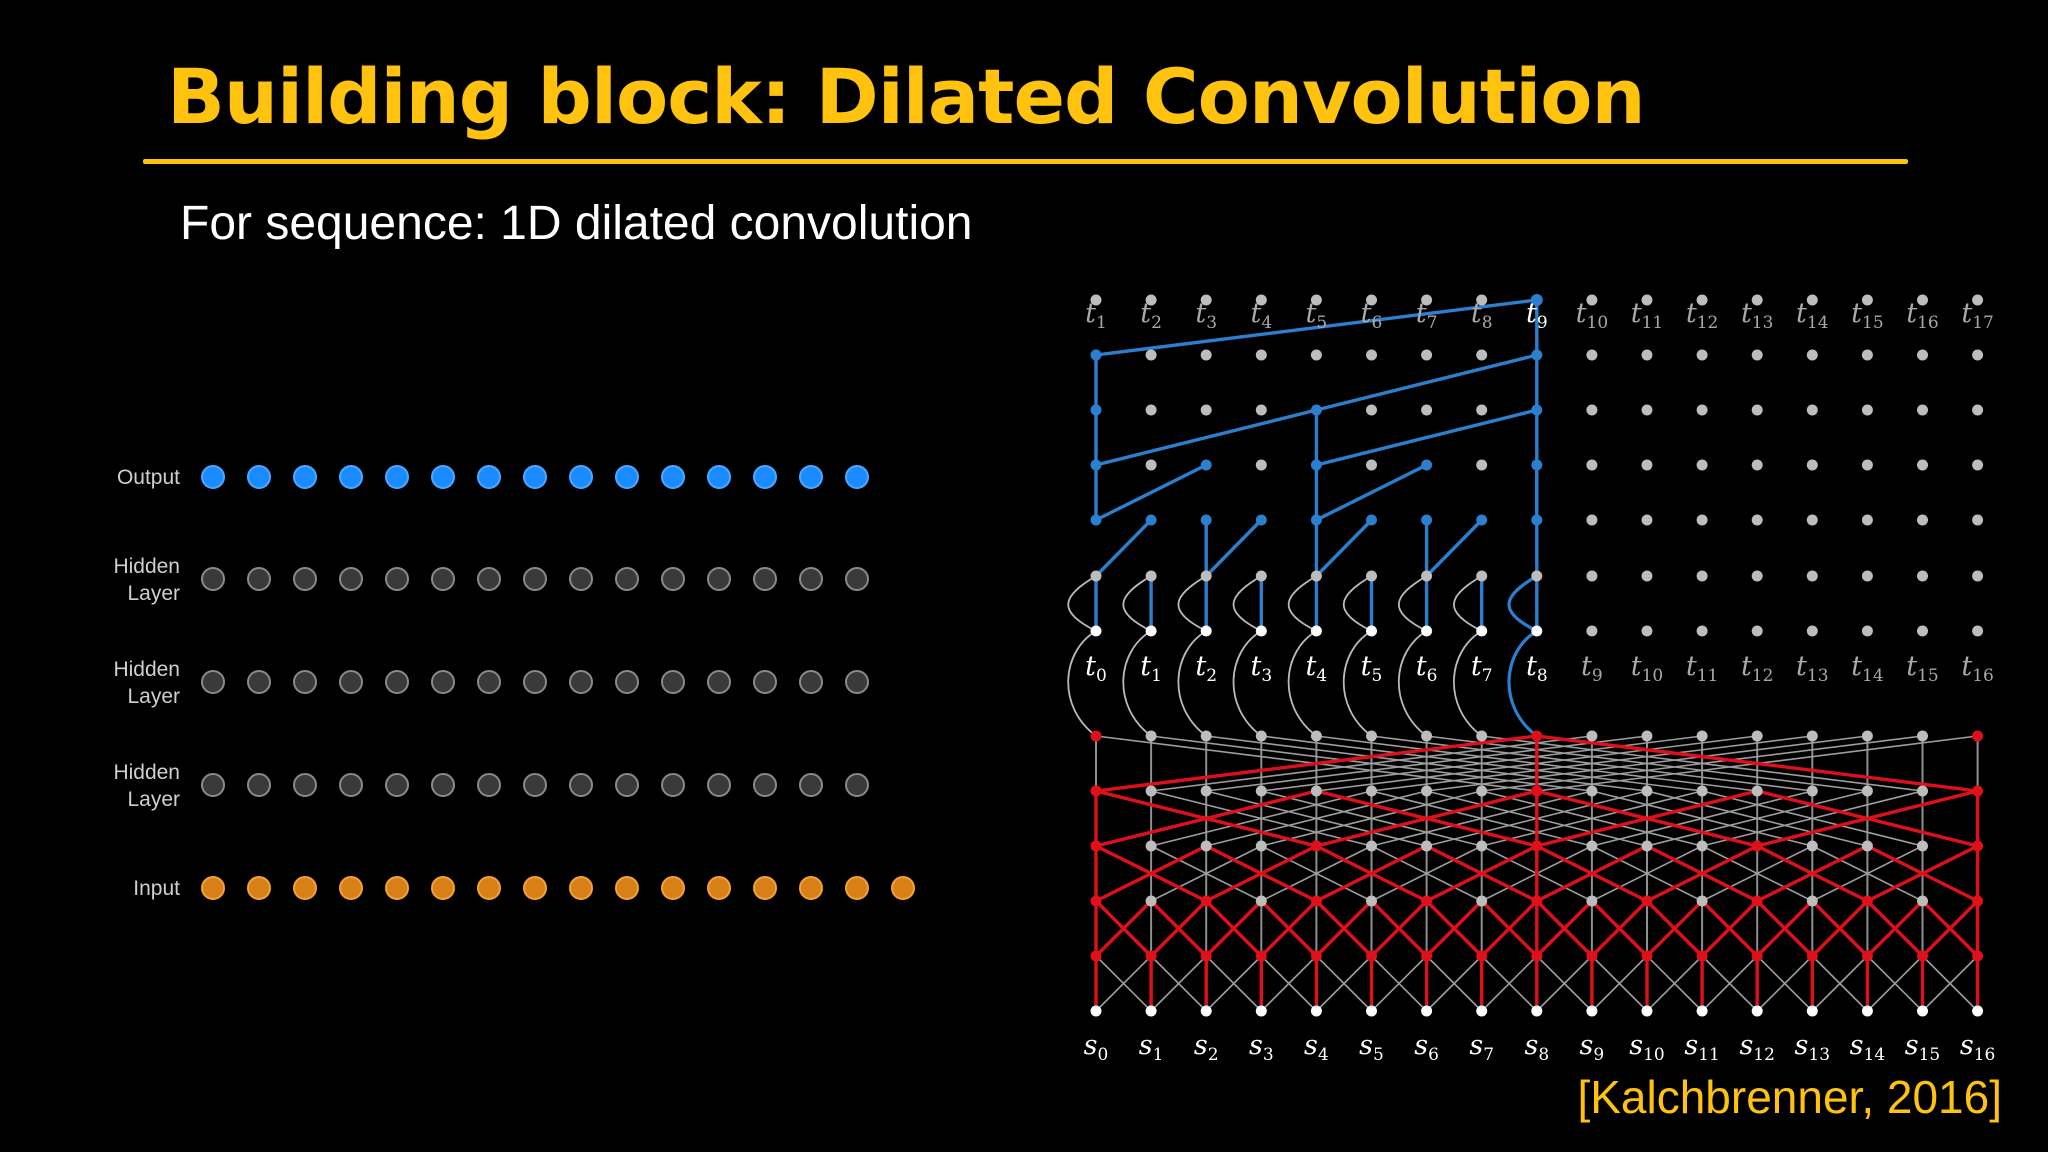 The image size is (2048, 1152). I want to click on source-node, so click(1592, 1011).